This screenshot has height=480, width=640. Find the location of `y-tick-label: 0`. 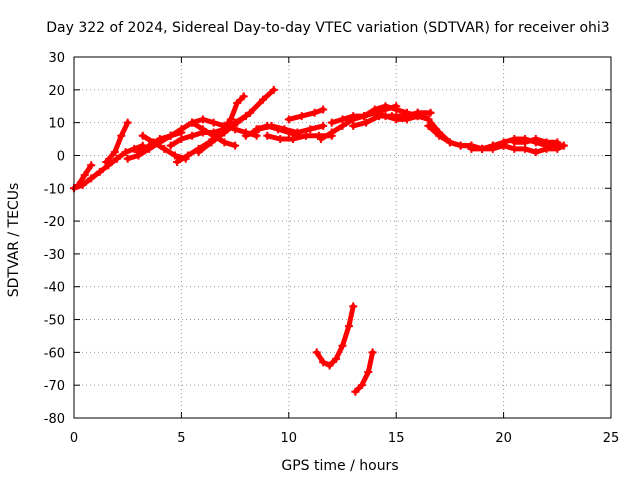

y-tick-label: 0 is located at coordinates (61, 156).